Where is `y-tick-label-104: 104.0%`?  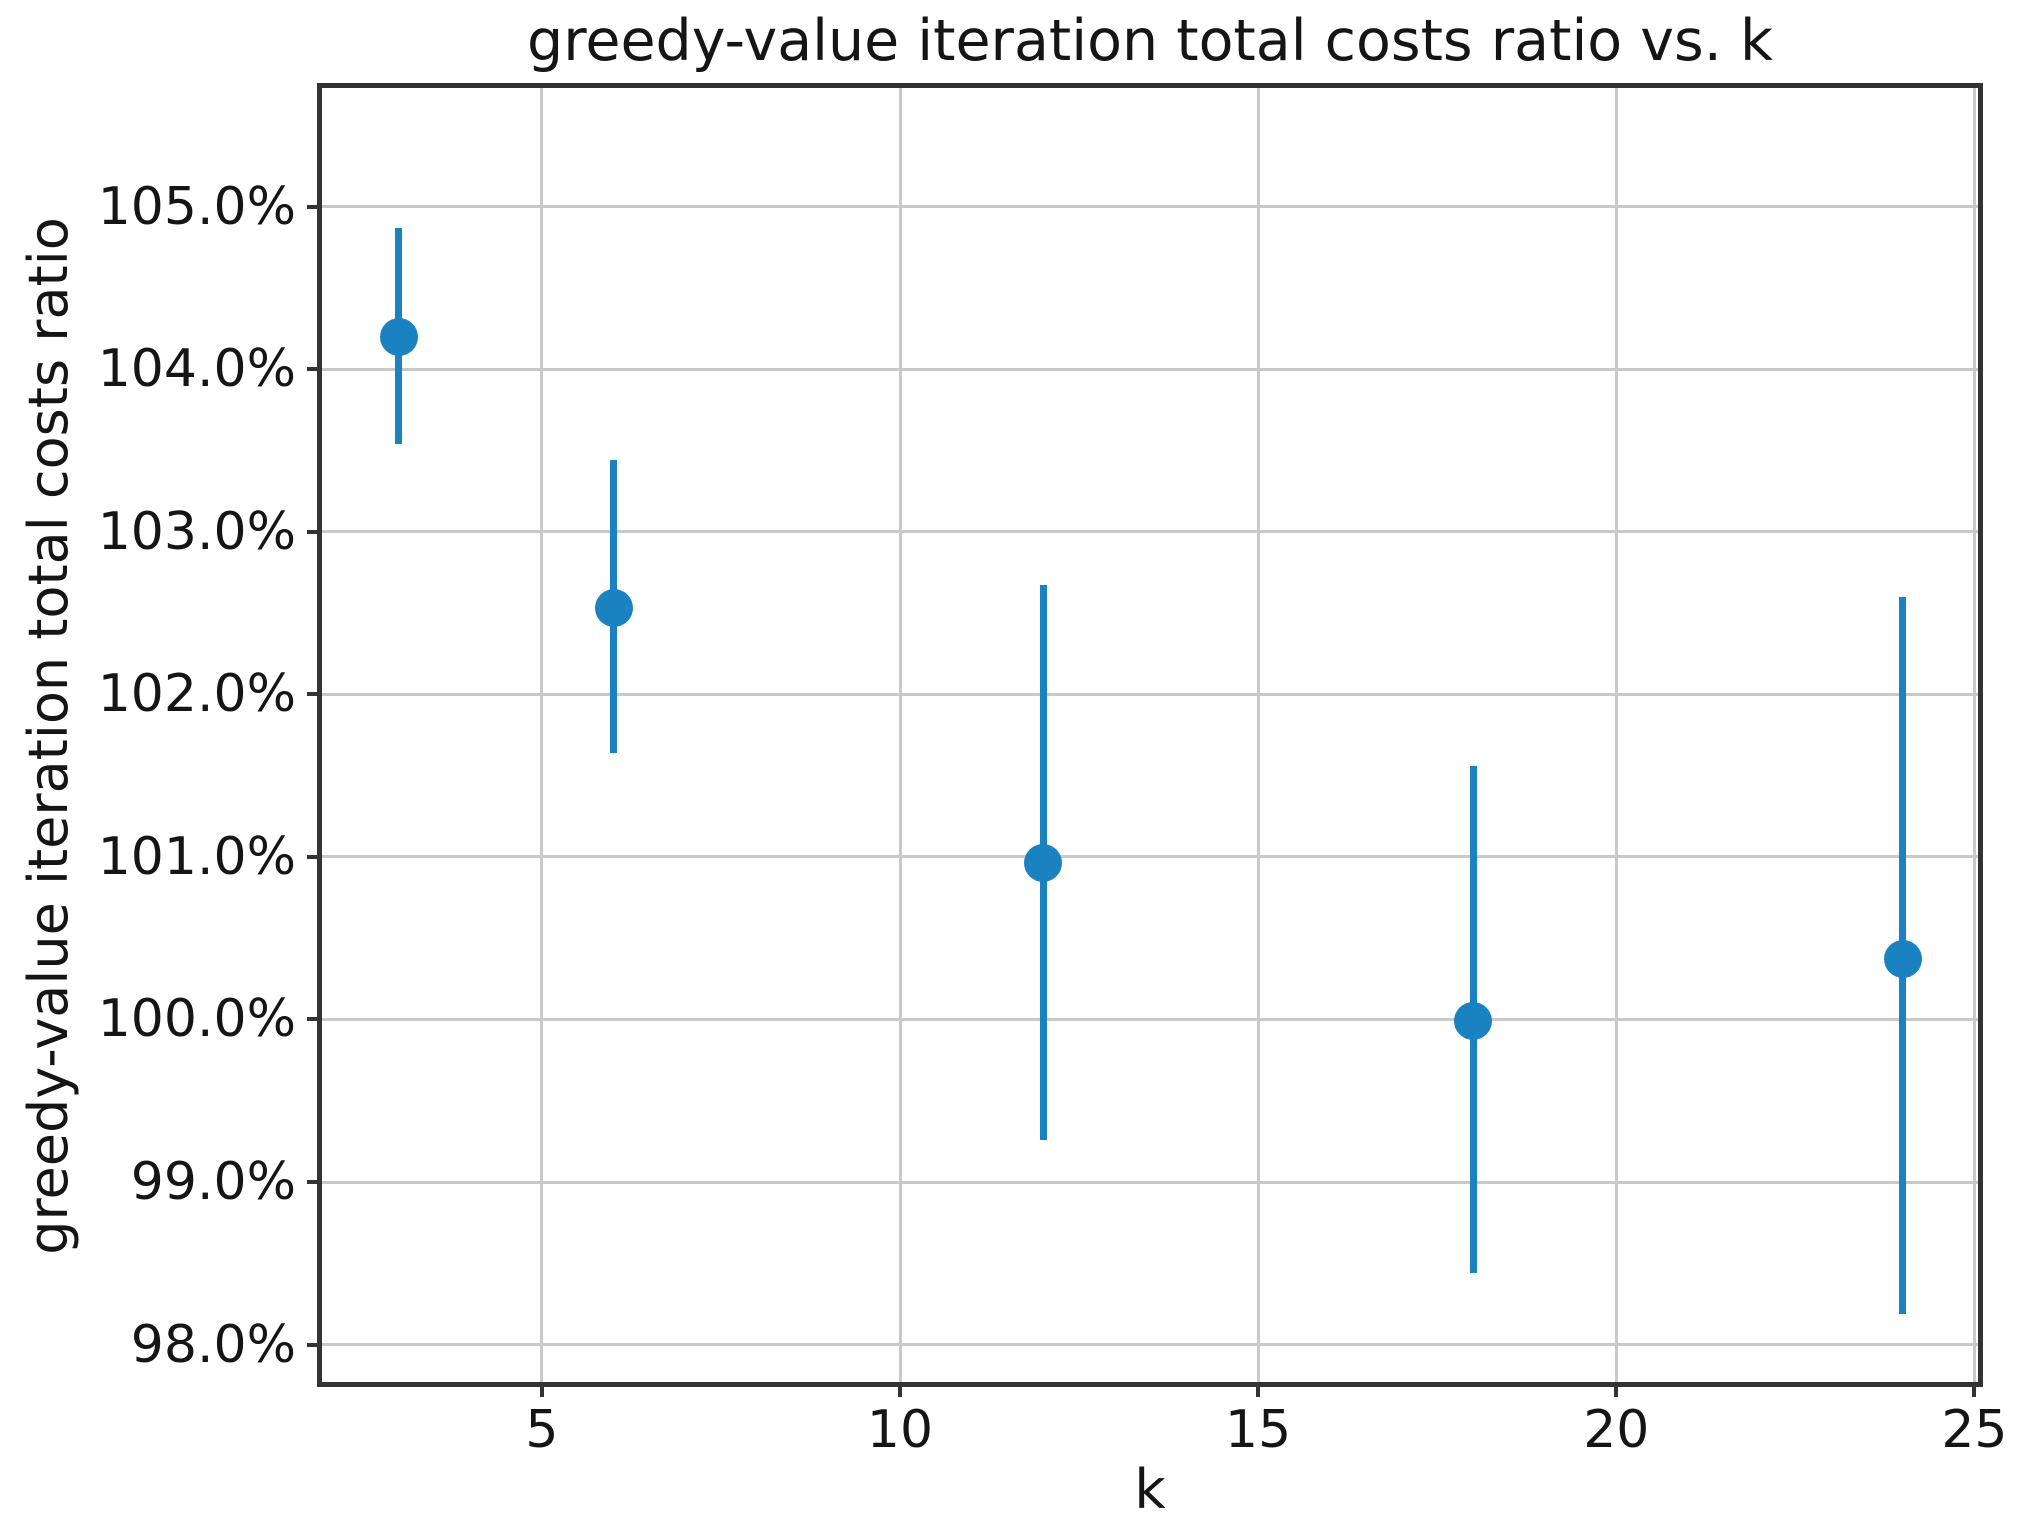 y-tick-label-104: 104.0% is located at coordinates (196, 369).